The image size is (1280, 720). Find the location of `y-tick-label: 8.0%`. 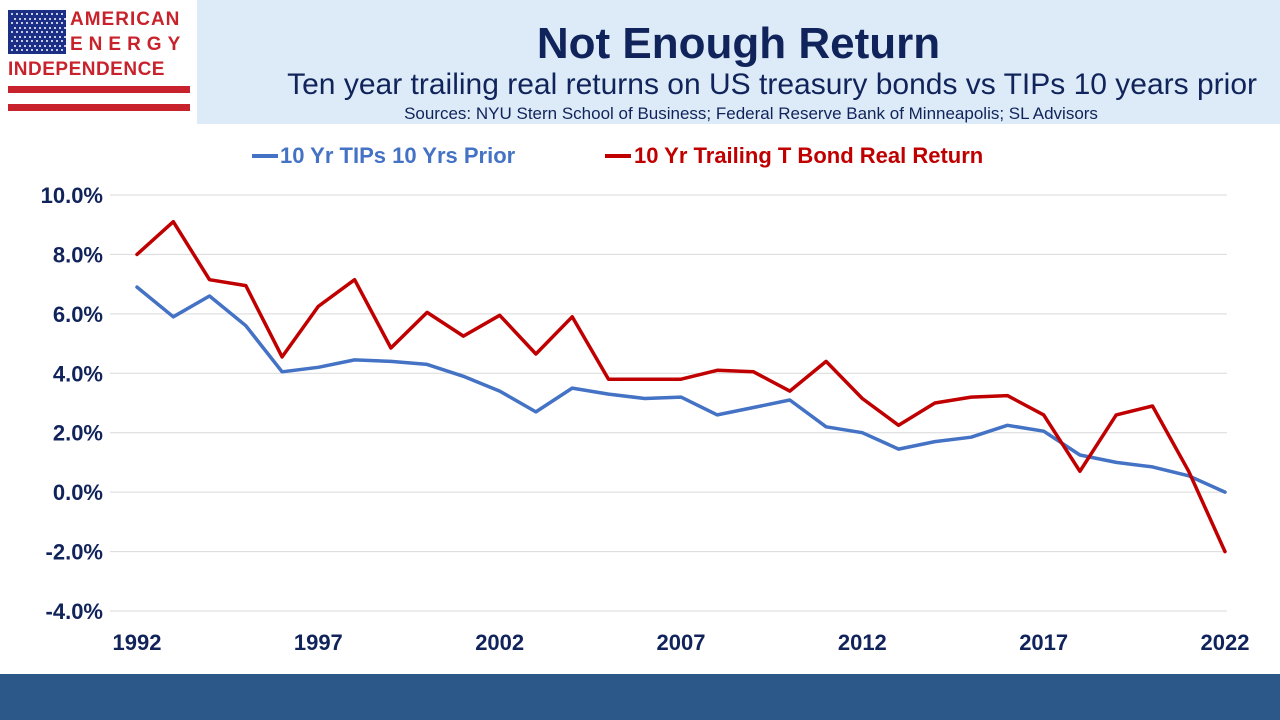

y-tick-label: 8.0% is located at coordinates (78, 254).